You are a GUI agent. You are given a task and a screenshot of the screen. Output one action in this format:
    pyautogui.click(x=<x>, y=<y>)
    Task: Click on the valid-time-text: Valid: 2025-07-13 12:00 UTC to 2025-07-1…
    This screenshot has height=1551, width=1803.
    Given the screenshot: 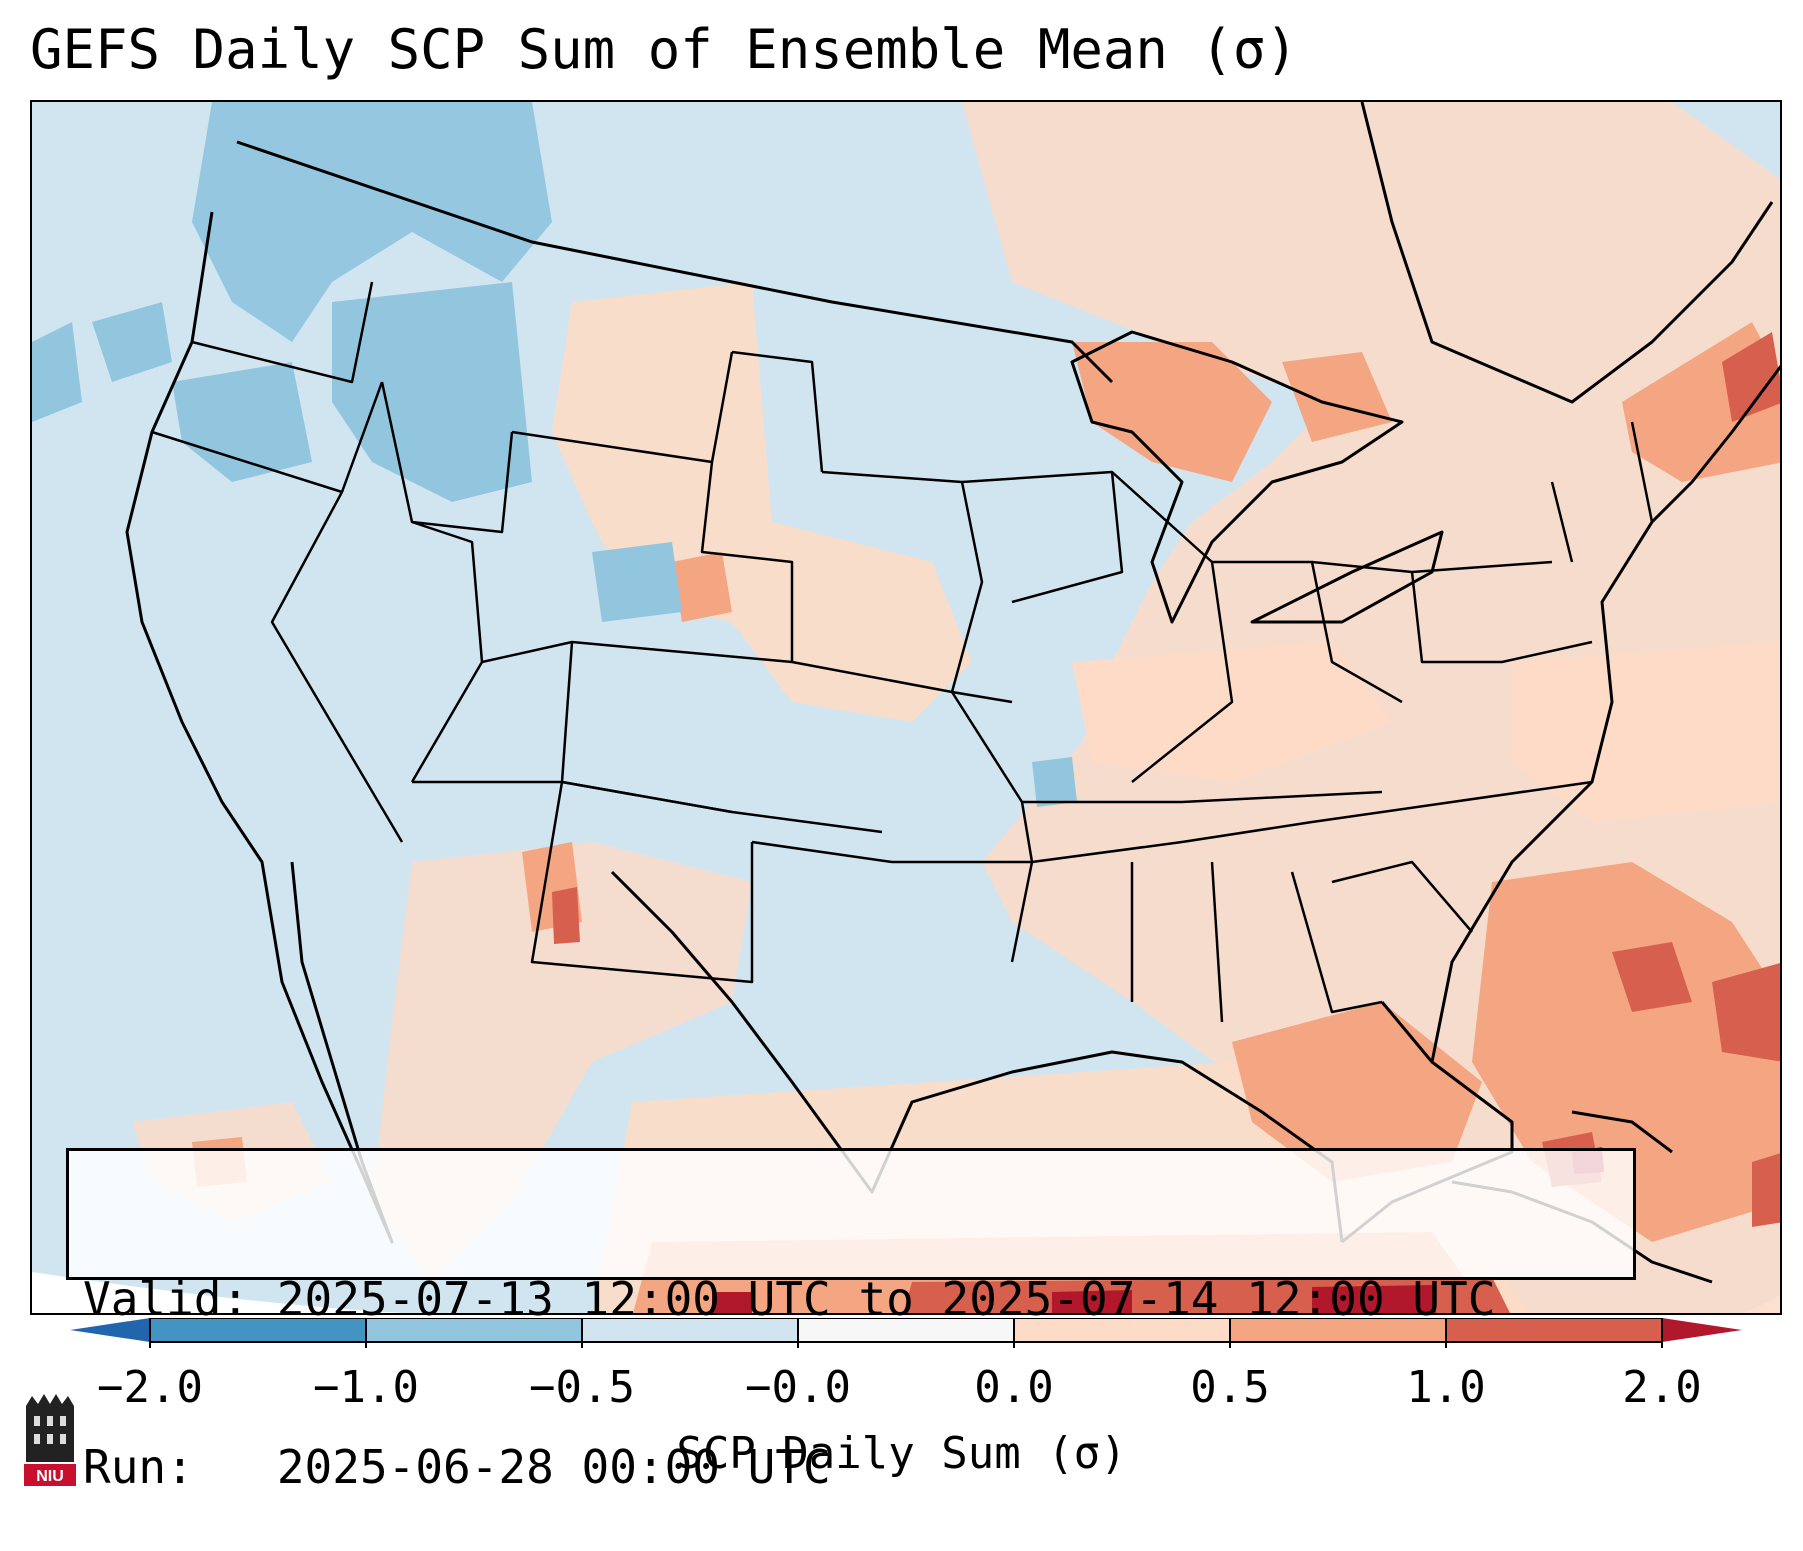 What is the action you would take?
    pyautogui.click(x=789, y=1299)
    